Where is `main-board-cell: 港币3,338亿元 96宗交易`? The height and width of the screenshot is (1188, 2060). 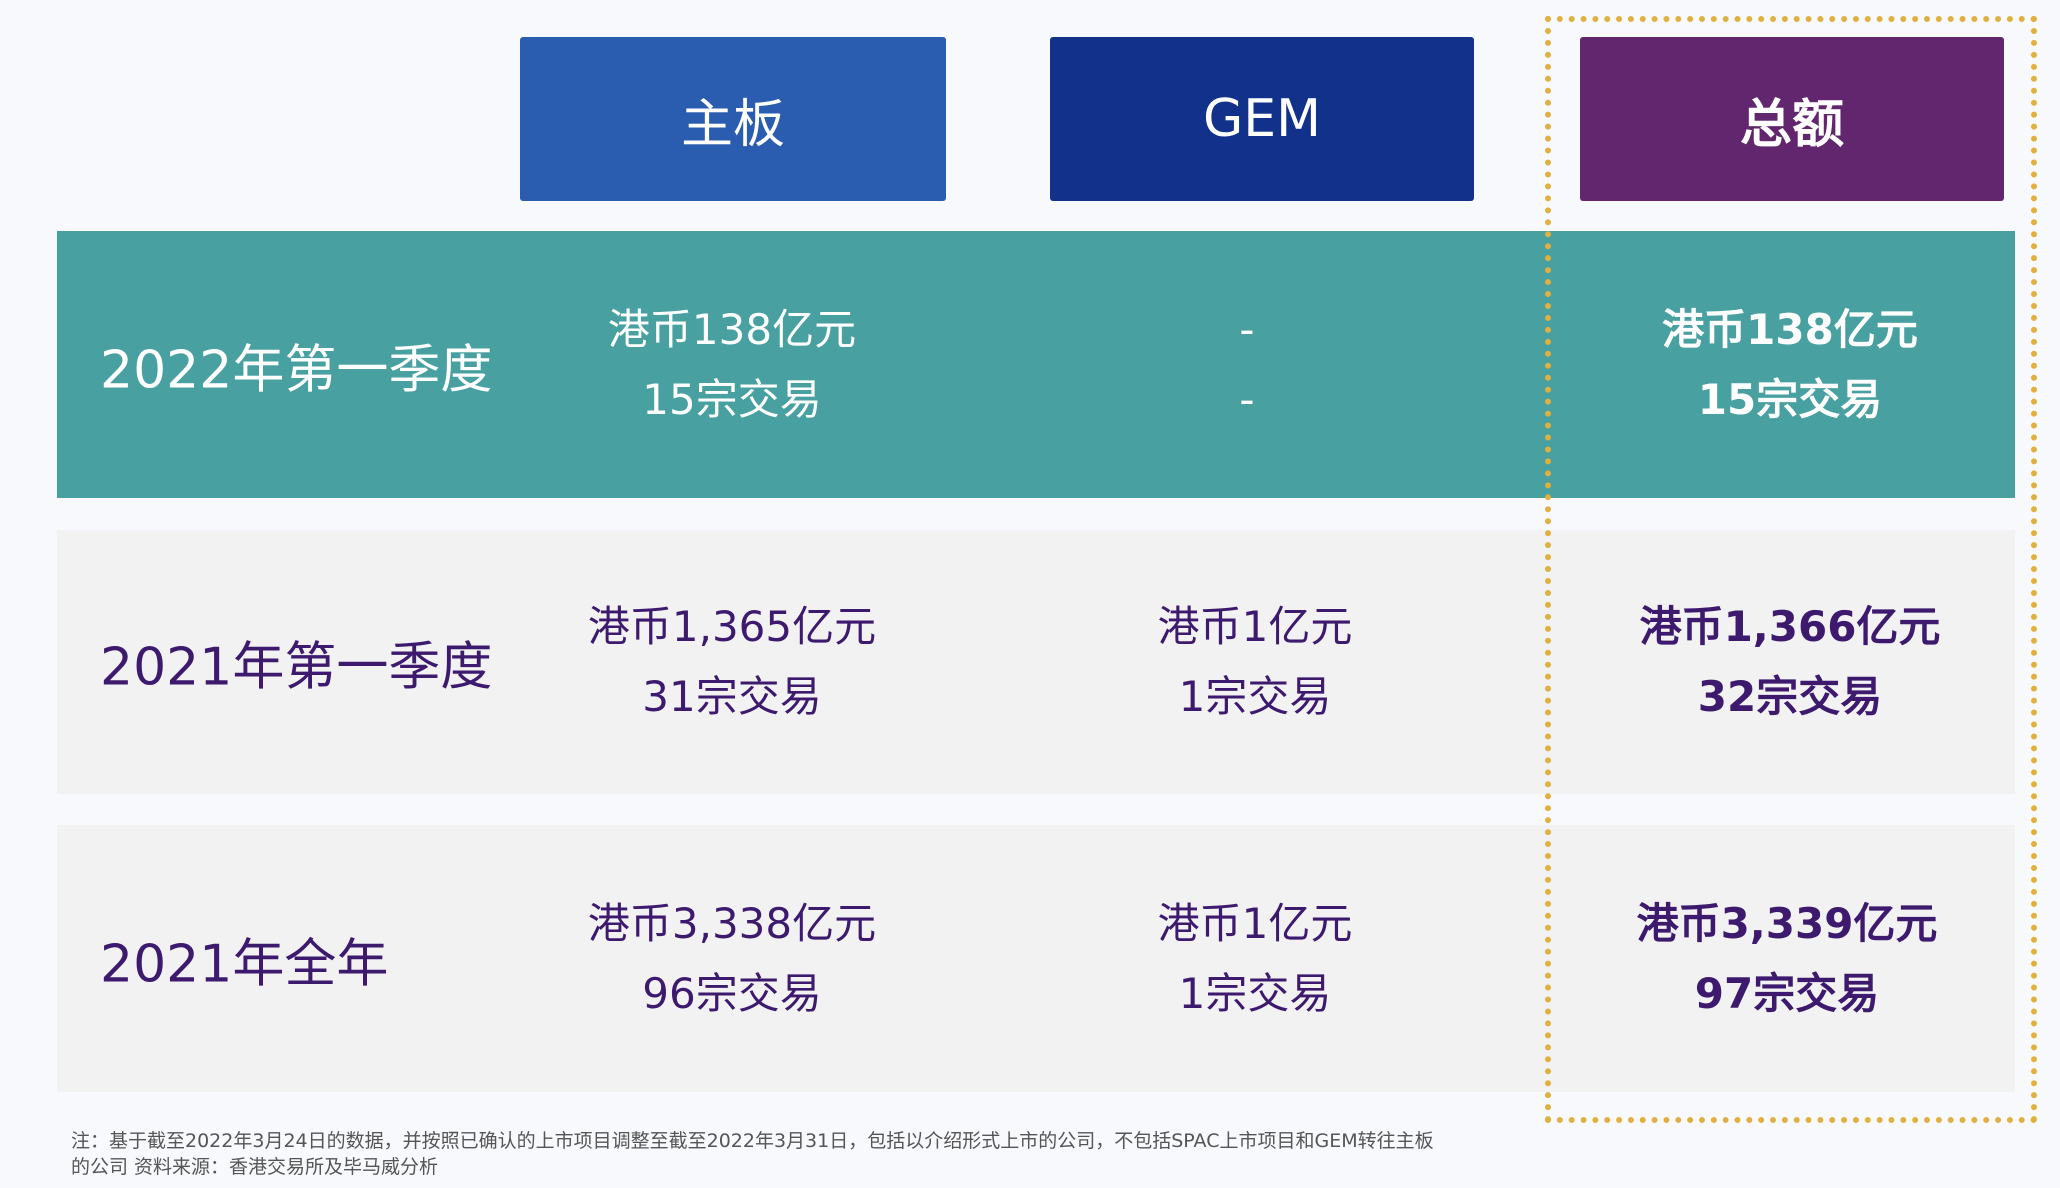
main-board-cell: 港币3,338亿元 96宗交易 is located at coordinates (732, 959).